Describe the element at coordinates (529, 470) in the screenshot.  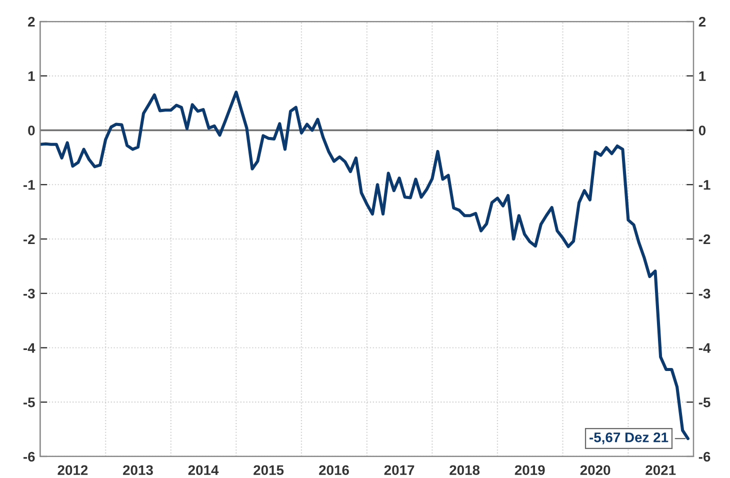
I see `x-tick-label: 2019` at that location.